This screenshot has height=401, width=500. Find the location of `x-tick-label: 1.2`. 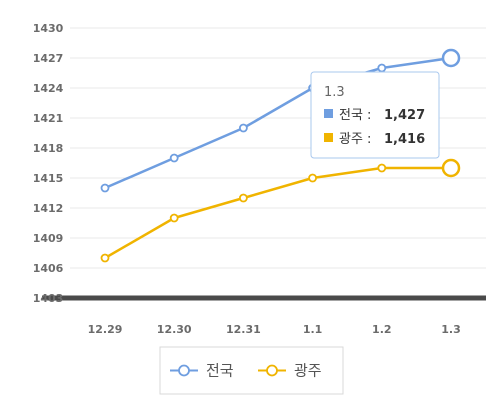

x-tick-label: 1.2 is located at coordinates (382, 329).